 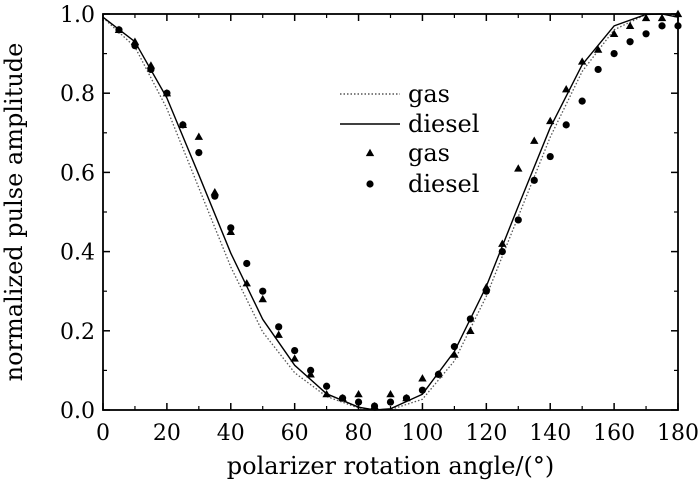 I want to click on y-tick-label: 0.6, so click(x=77, y=173).